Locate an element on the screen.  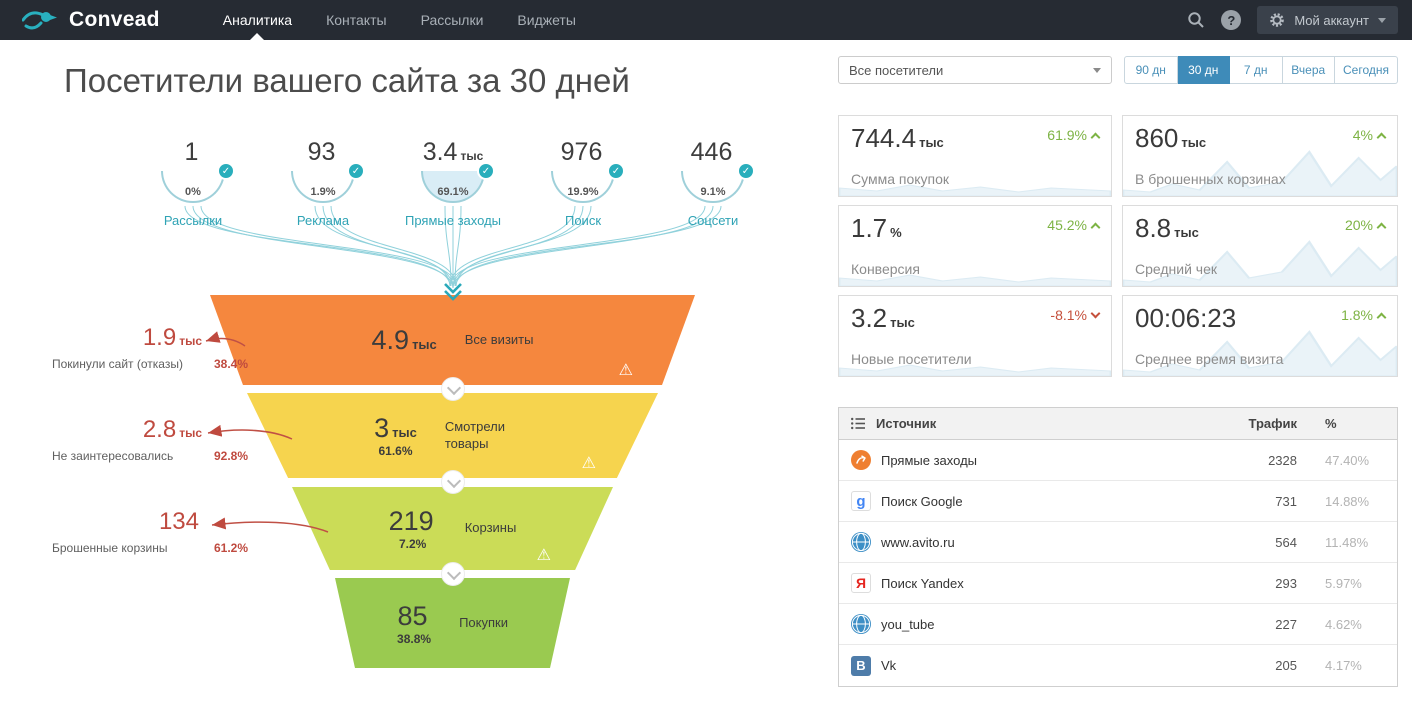
funnel-stage-carts: 219 7.2% Корзины ⚠ is located at coordinates (452, 528).